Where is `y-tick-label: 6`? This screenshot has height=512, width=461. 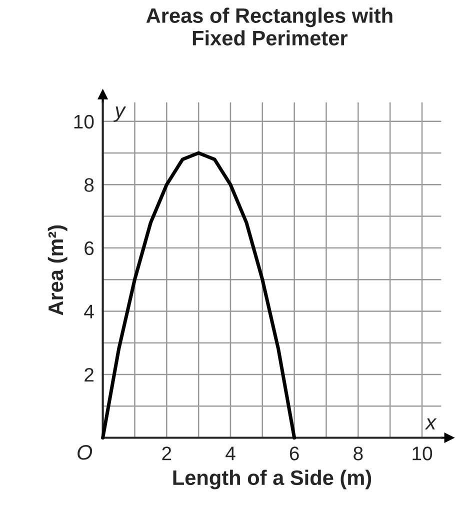
y-tick-label: 6 is located at coordinates (89, 248).